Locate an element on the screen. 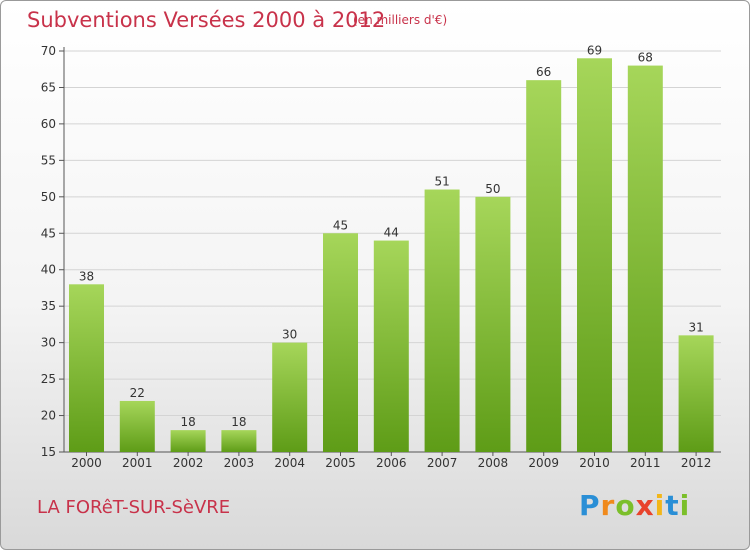 Image resolution: width=750 pixels, height=550 pixels. x-tick-label-2004: 2004 is located at coordinates (289, 463).